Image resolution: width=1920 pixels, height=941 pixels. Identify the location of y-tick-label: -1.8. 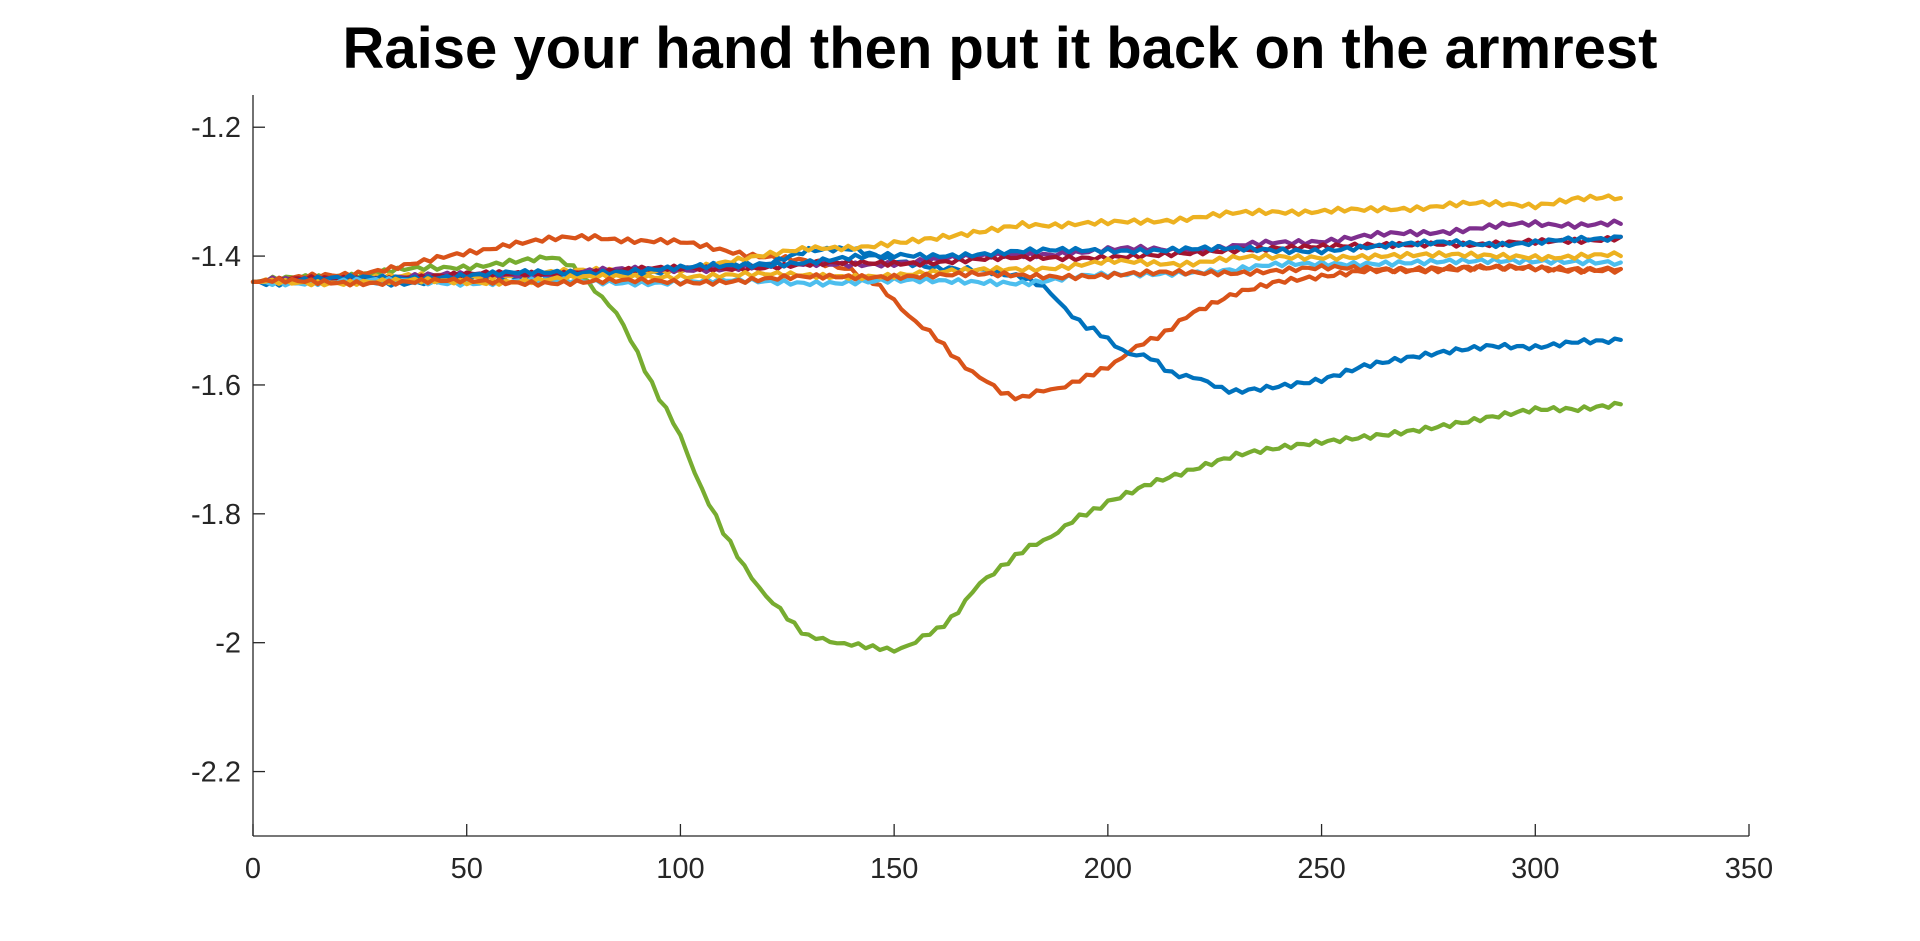
(216, 515).